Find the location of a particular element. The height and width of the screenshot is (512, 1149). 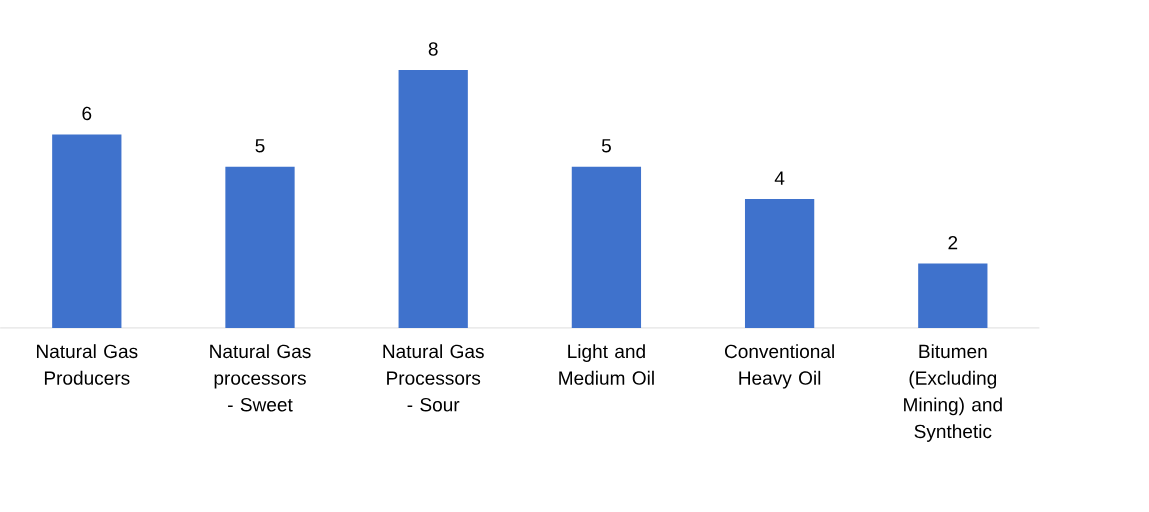

data-label: 8 is located at coordinates (433, 49).